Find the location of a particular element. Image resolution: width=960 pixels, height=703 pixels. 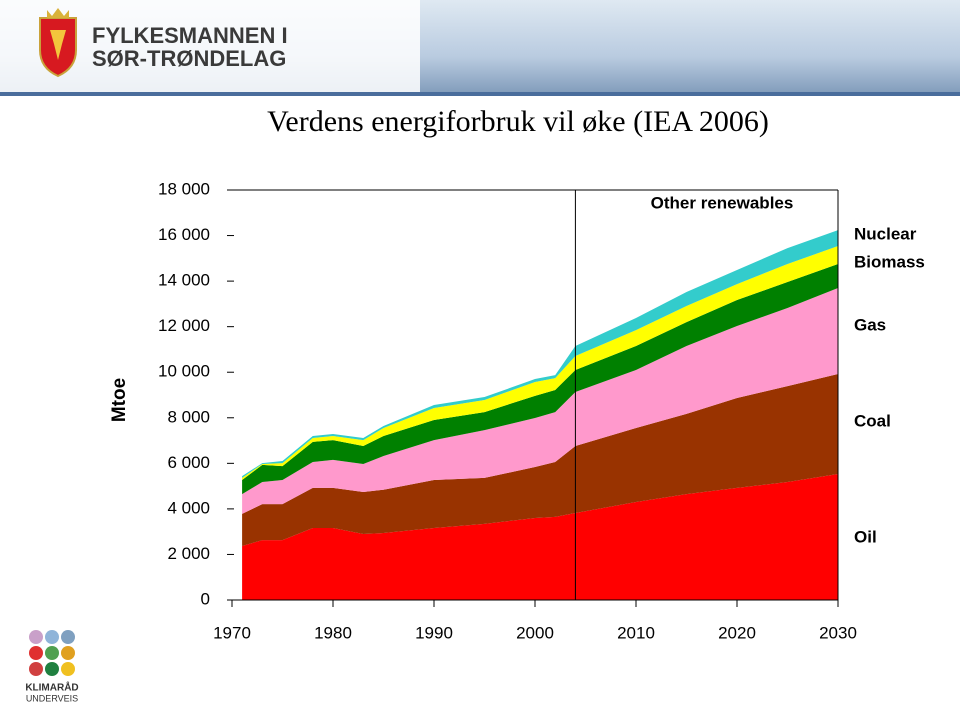

y-axis-label: Mtoe is located at coordinates (119, 400).